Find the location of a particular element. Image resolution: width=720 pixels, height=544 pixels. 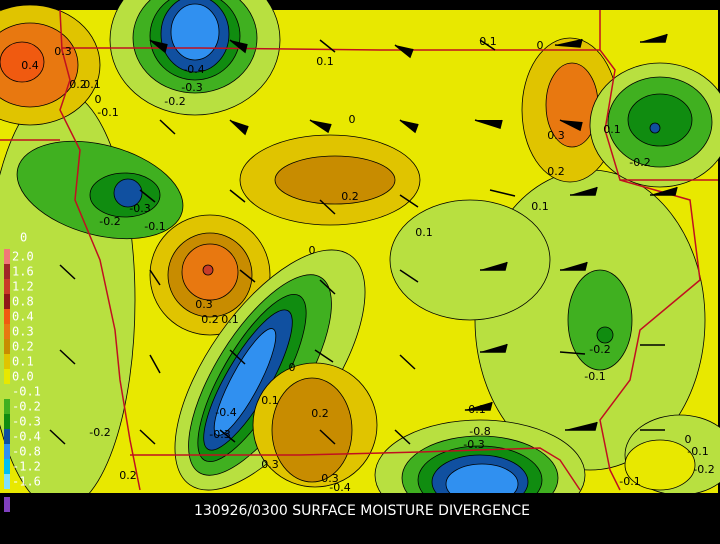

legend-label: 1.6 is located at coordinates (23, 272).